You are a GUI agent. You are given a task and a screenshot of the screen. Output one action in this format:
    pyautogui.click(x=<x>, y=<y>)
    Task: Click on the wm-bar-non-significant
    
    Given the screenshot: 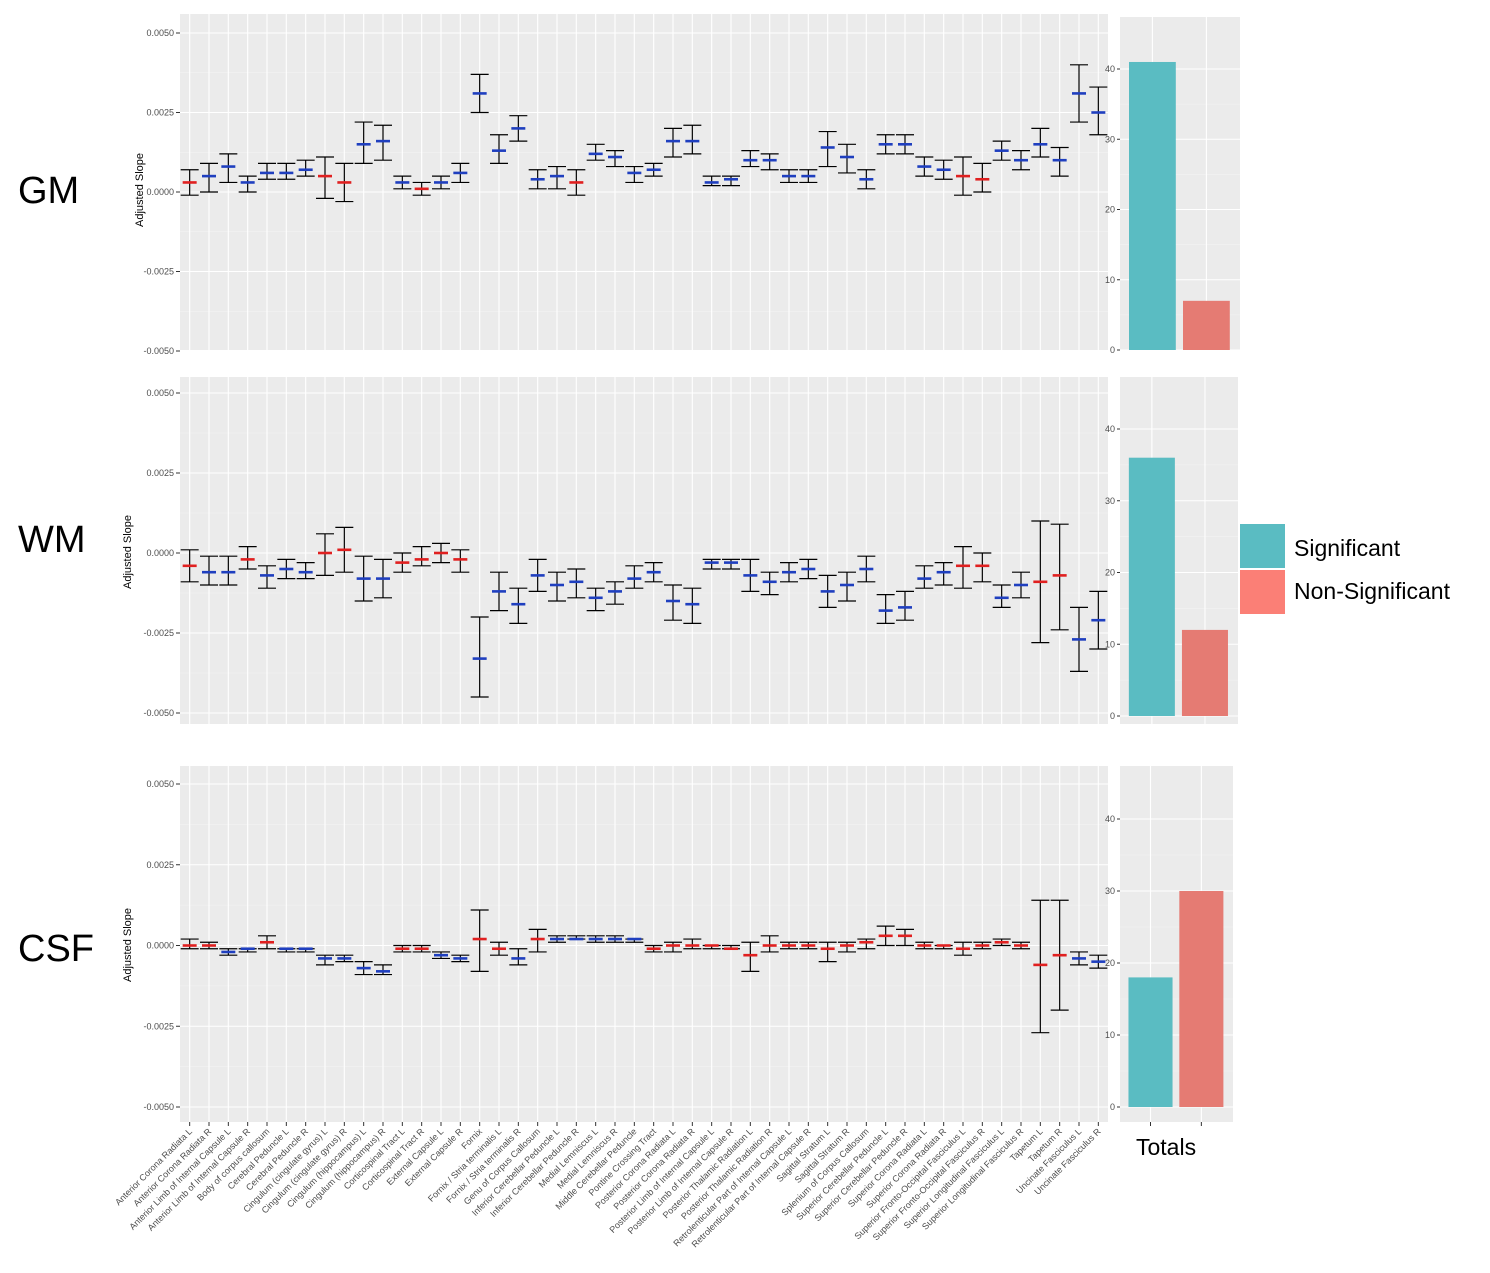 What is the action you would take?
    pyautogui.click(x=1204, y=672)
    